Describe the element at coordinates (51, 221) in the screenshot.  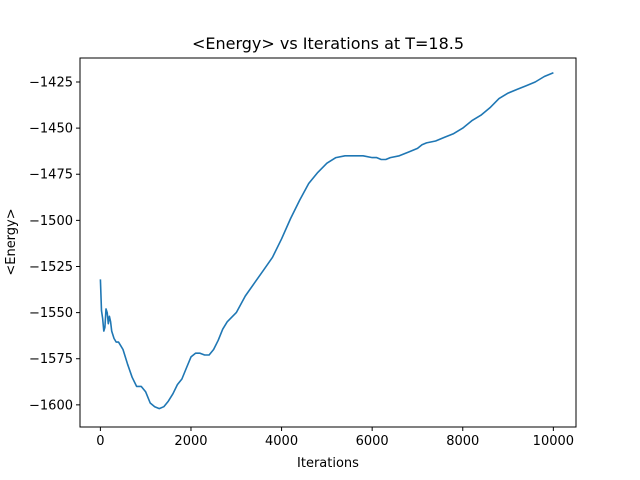
I see `y-tick-label: −1500` at that location.